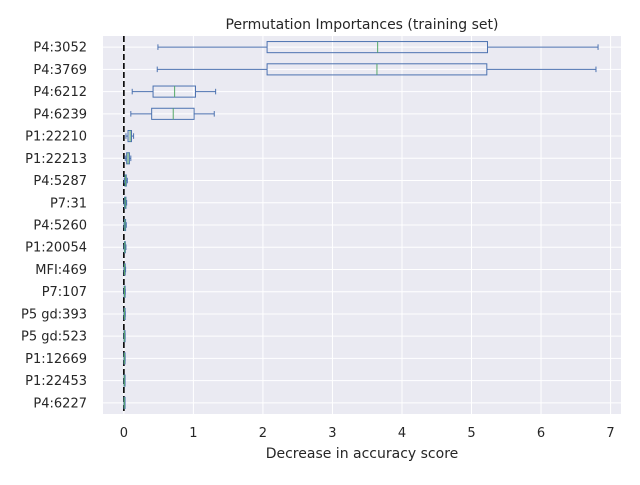 The image size is (640, 485). I want to click on x-tick-label: 5, so click(471, 433).